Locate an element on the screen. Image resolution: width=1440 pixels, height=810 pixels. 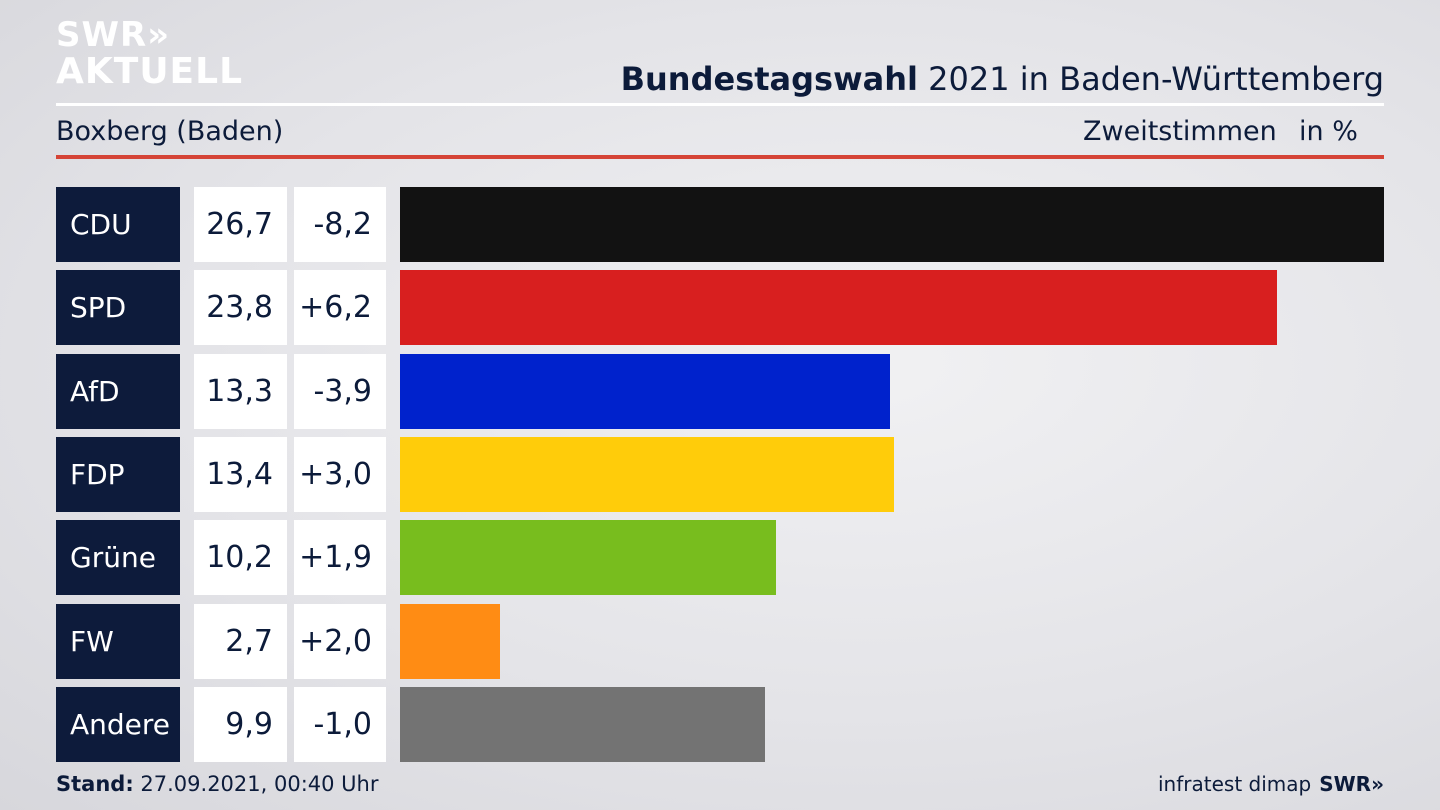
source-credit: infratest dimap SWR» is located at coordinates (1271, 784).